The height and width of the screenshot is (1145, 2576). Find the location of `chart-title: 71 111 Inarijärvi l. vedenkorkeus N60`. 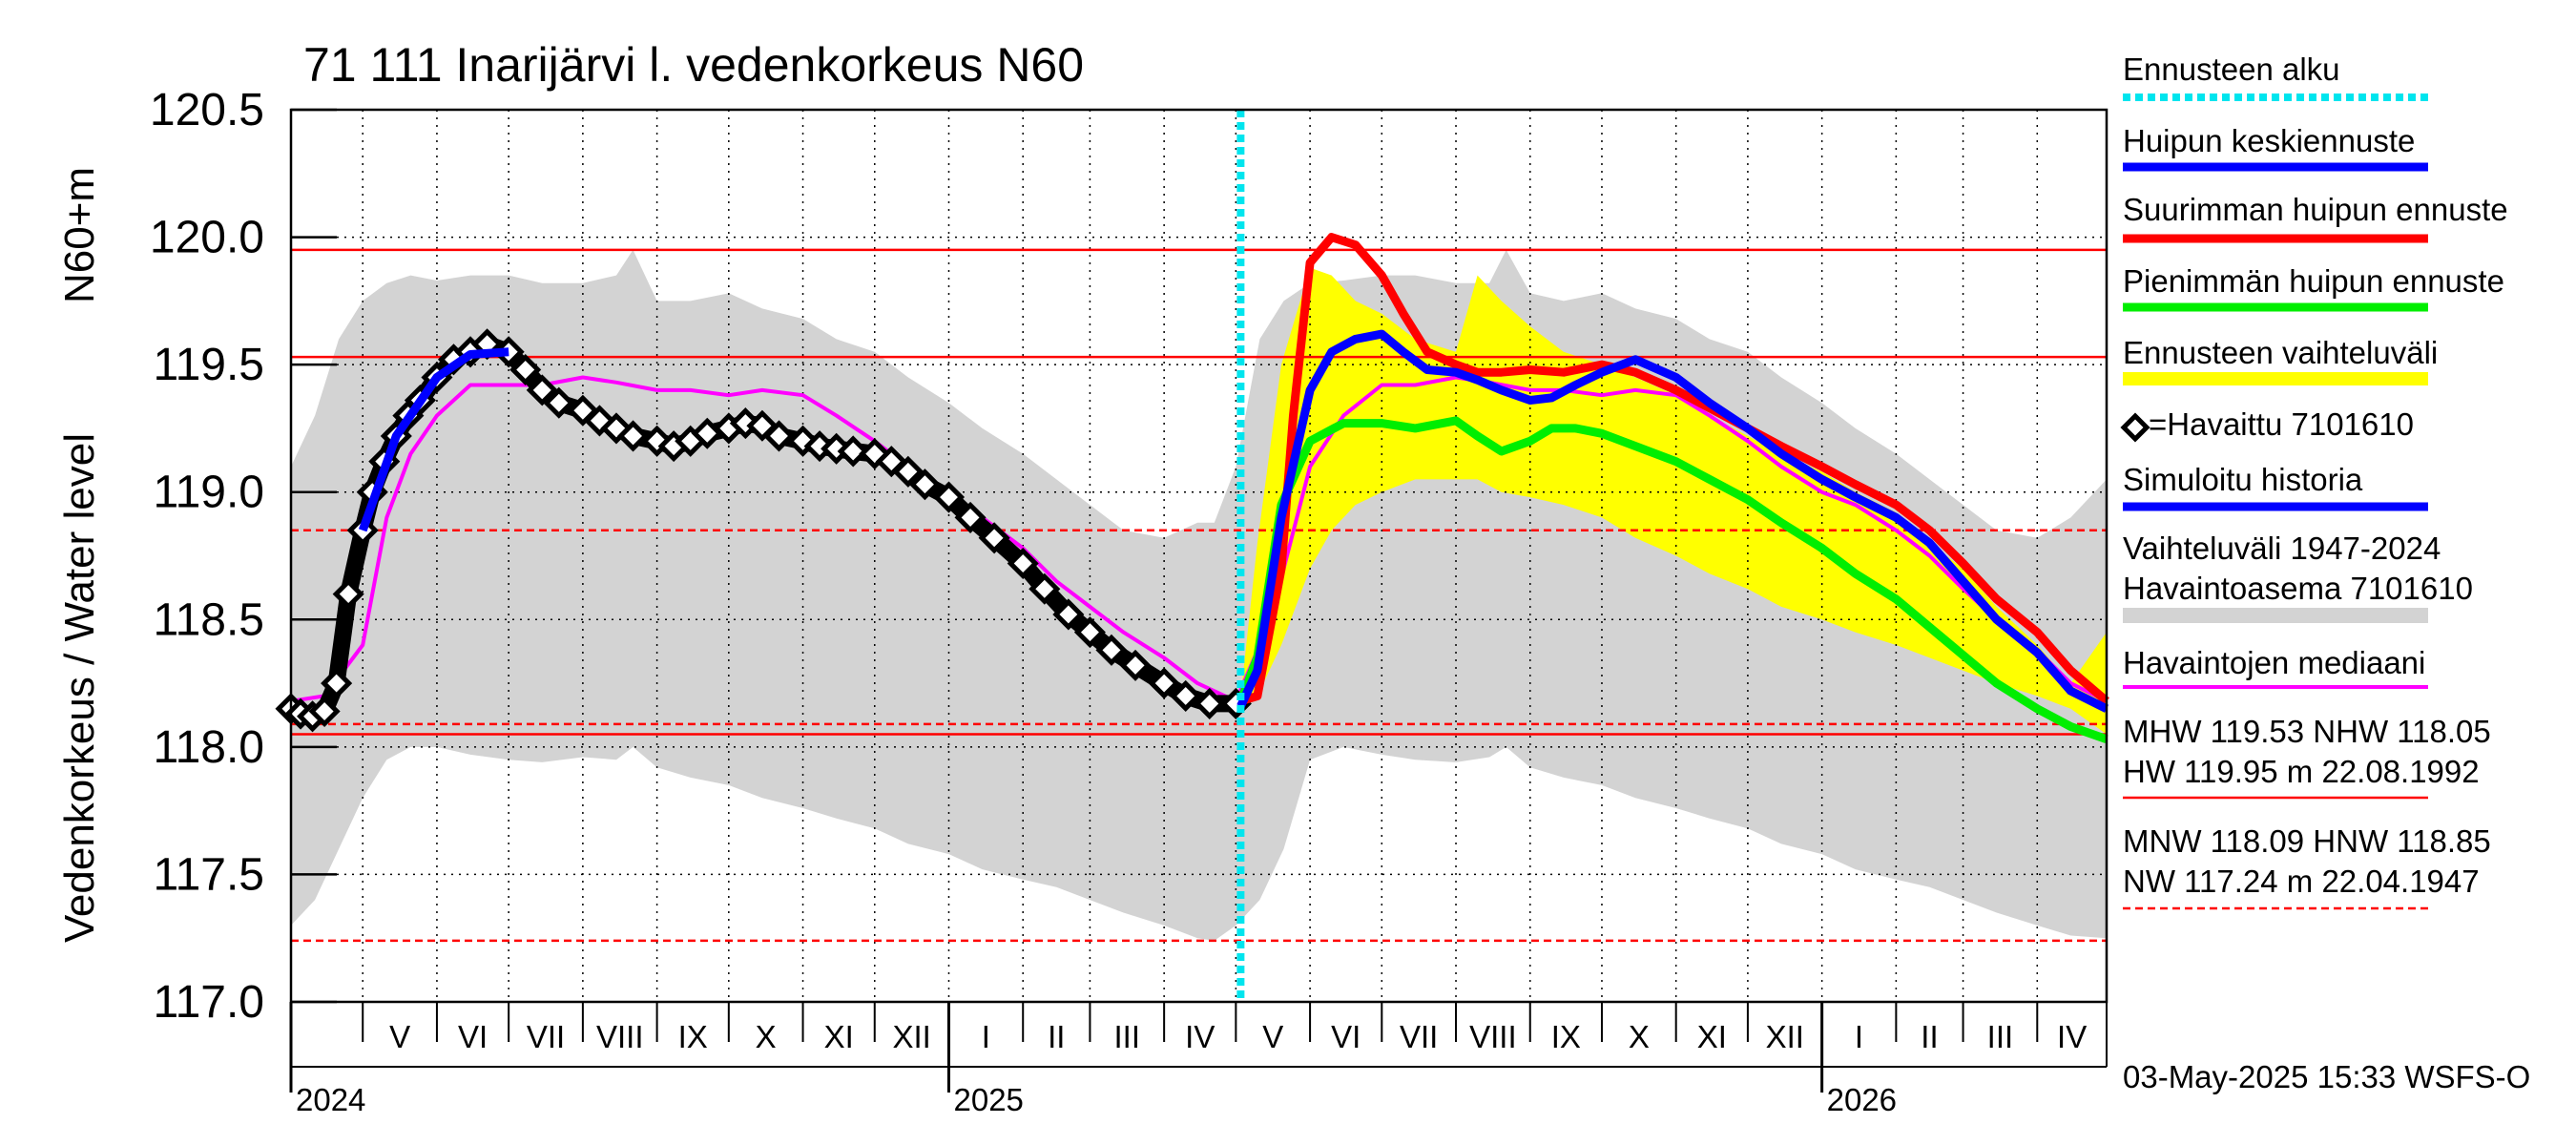

chart-title: 71 111 Inarijärvi l. vedenkorkeus N60 is located at coordinates (693, 65).